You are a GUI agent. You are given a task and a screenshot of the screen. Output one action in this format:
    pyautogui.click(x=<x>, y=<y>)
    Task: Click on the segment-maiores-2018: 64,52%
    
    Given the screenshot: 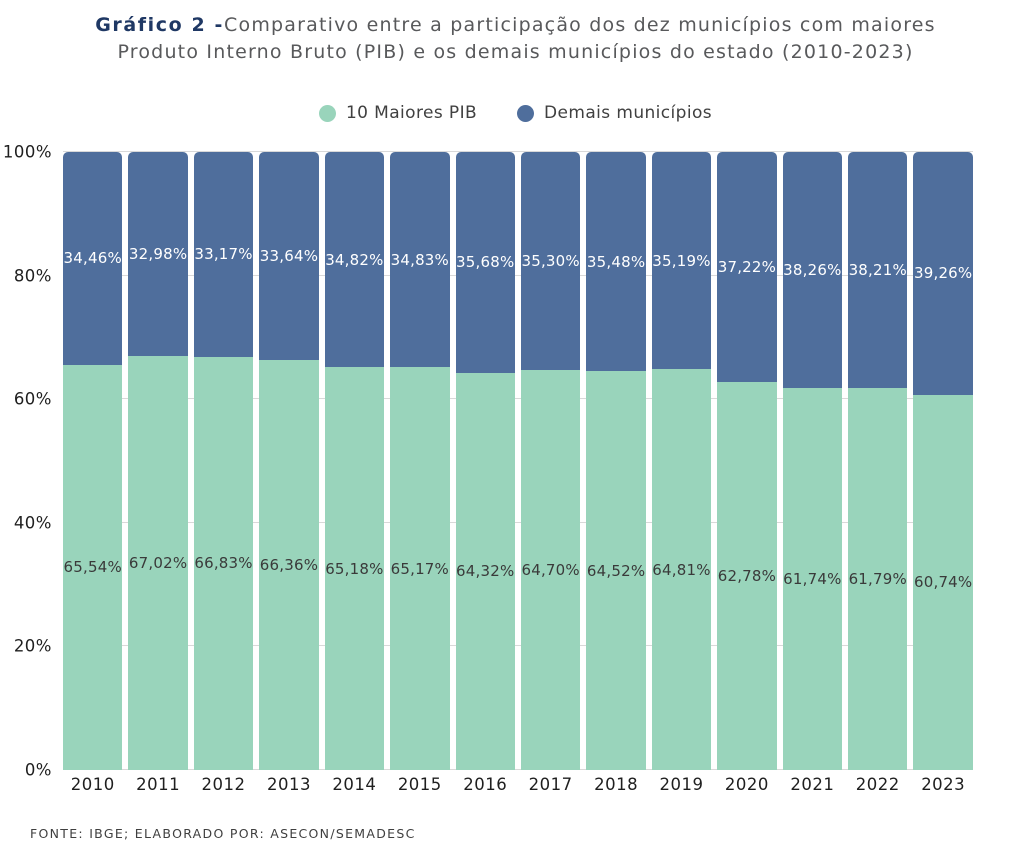 What is the action you would take?
    pyautogui.click(x=616, y=570)
    